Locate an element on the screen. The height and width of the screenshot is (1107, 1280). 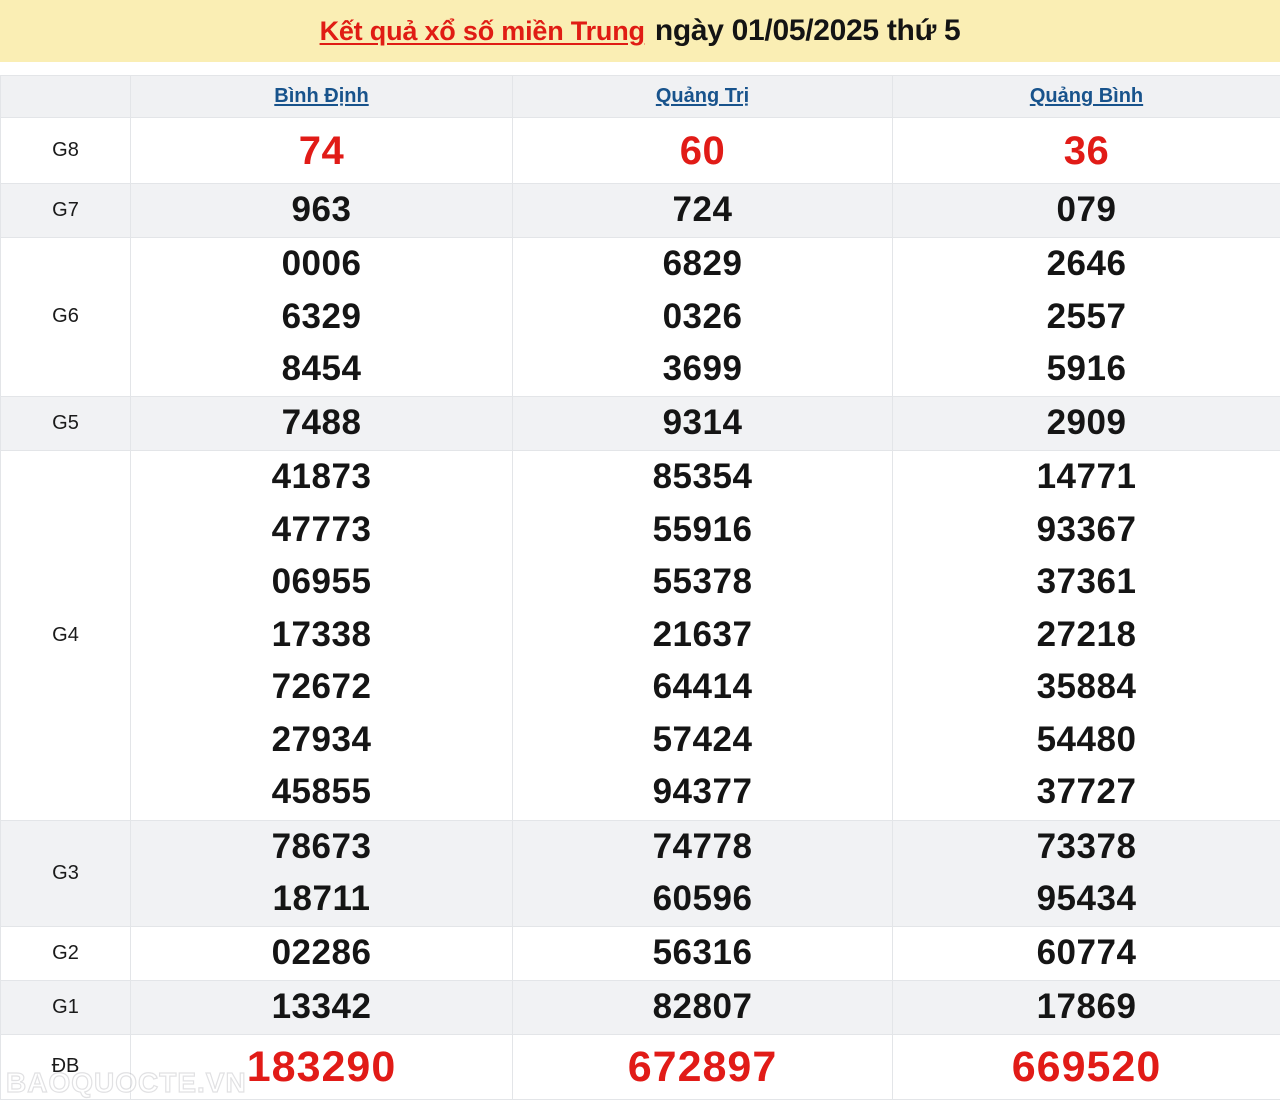
result-cell: 669520 is located at coordinates (1086, 1066).